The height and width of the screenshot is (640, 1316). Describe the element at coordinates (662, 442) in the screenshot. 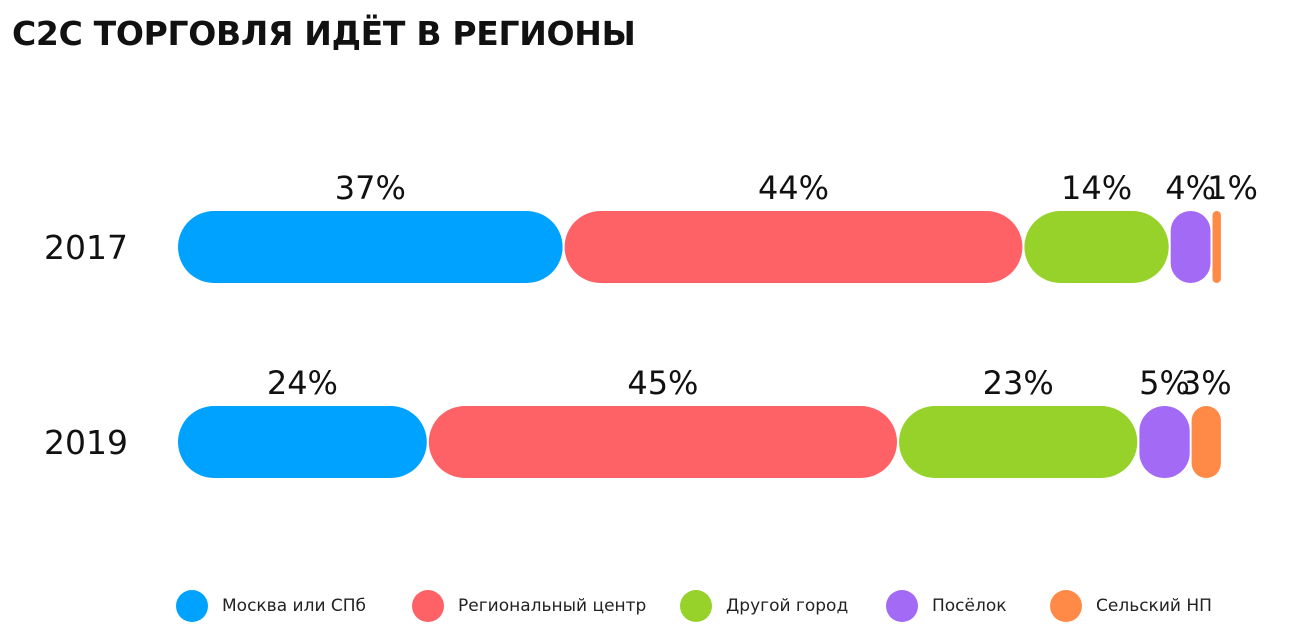

I see `bar-regional-center-2019` at that location.